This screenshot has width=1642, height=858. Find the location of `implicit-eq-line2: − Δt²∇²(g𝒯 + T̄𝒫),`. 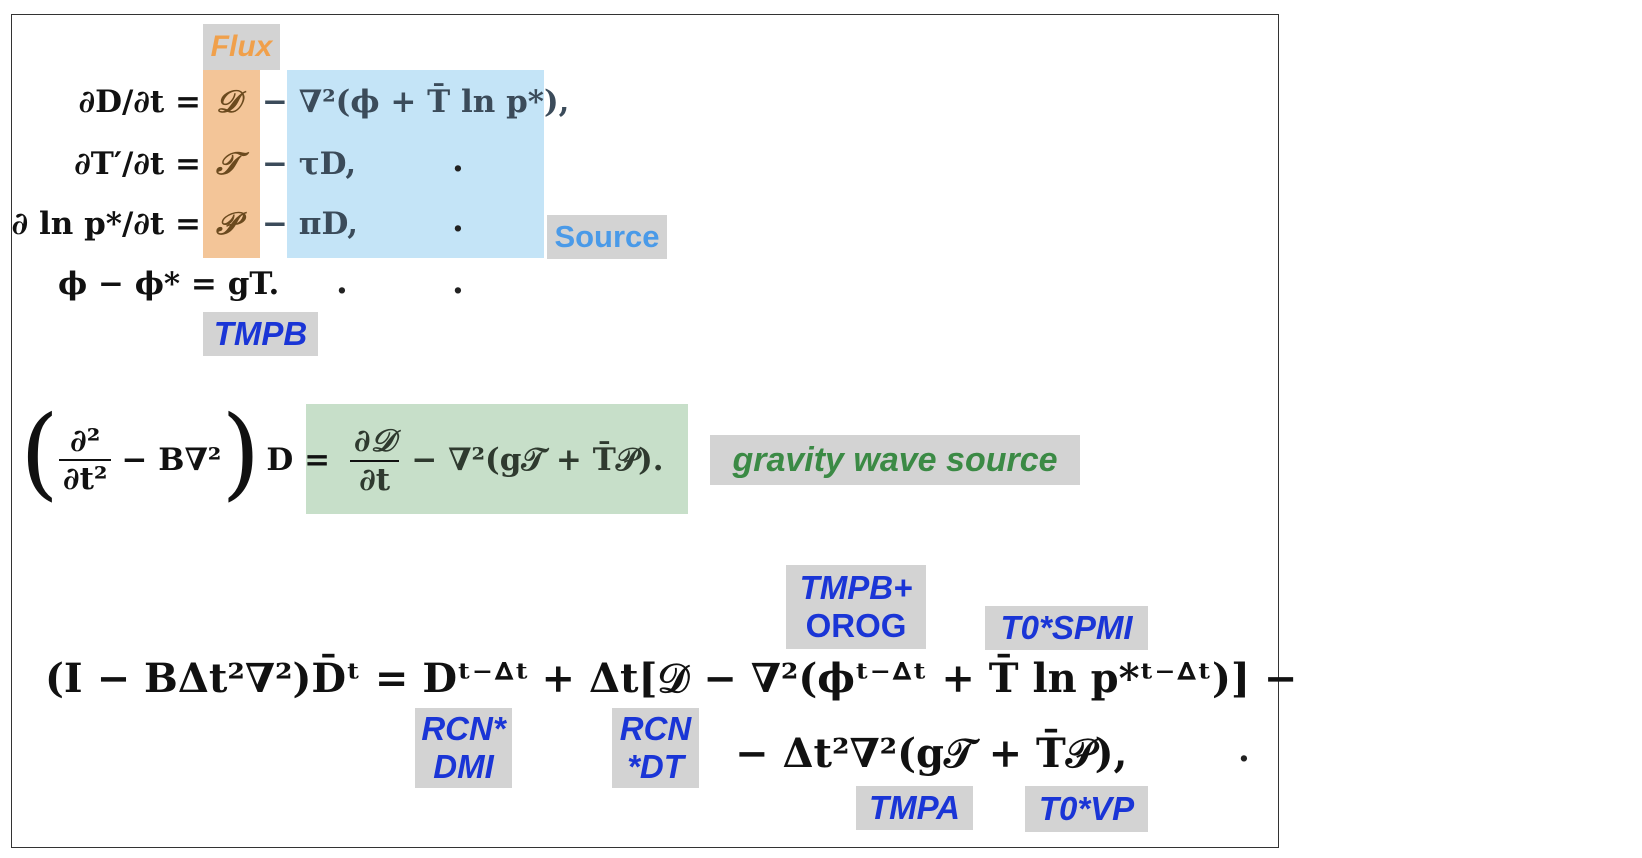

implicit-eq-line2: − Δt²∇²(g𝒯 + T̄𝒫), is located at coordinates (931, 753).